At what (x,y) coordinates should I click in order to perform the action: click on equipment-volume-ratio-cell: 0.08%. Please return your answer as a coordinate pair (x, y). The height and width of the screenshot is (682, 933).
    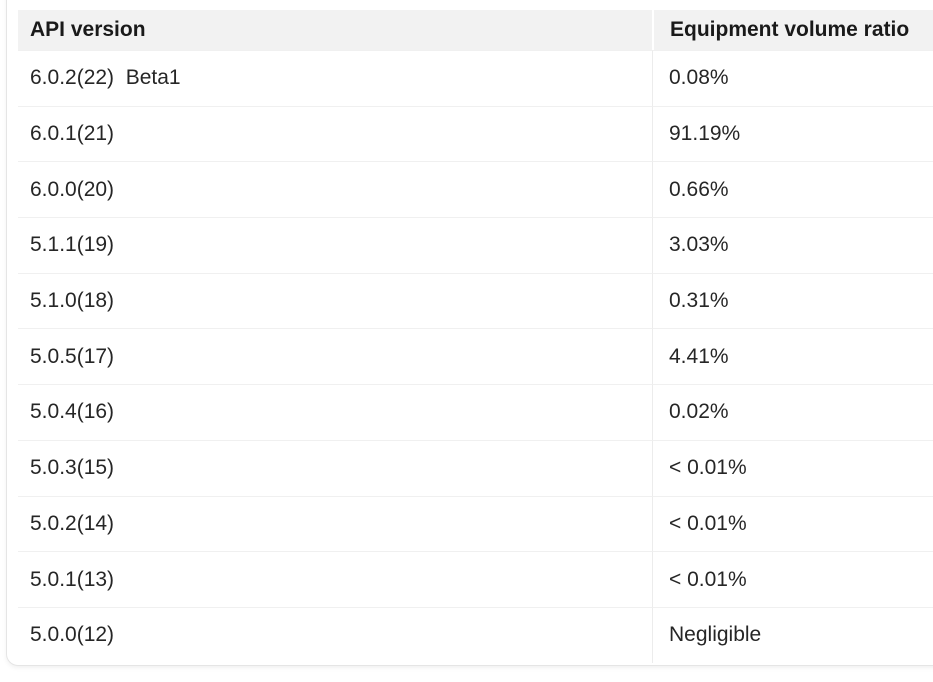
    Looking at the image, I should click on (792, 78).